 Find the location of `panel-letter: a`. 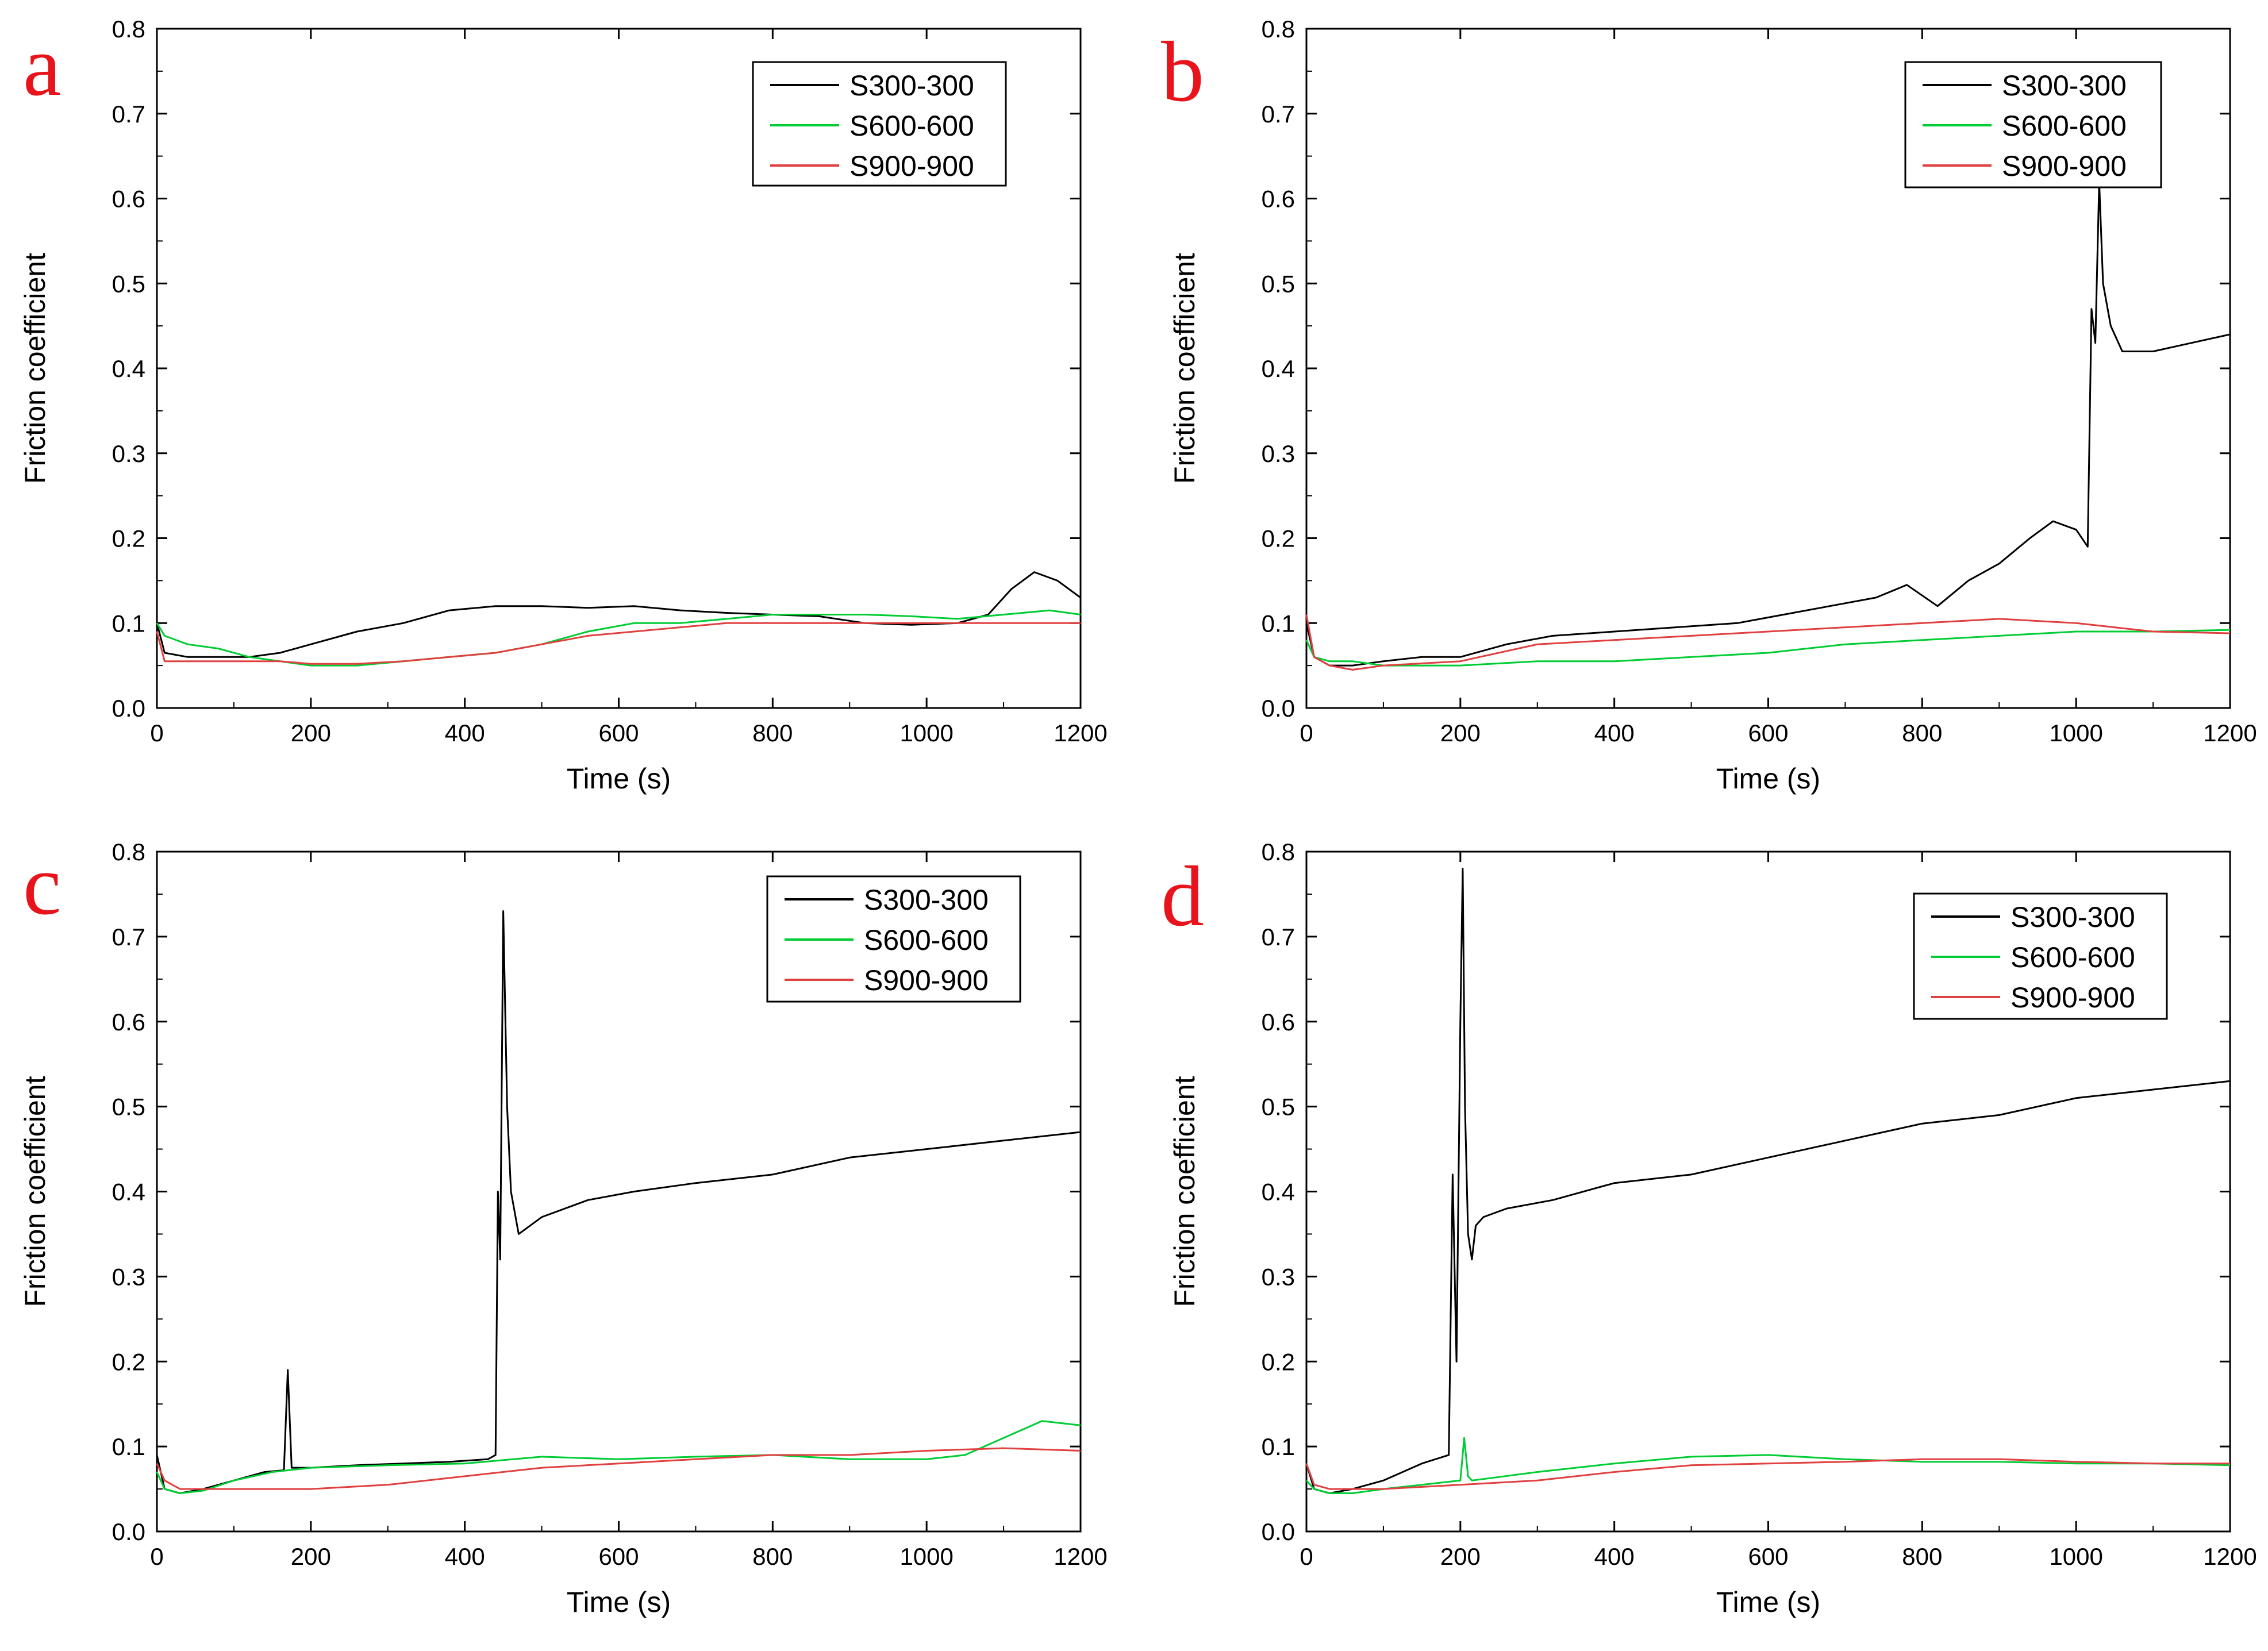

panel-letter: a is located at coordinates (42, 66).